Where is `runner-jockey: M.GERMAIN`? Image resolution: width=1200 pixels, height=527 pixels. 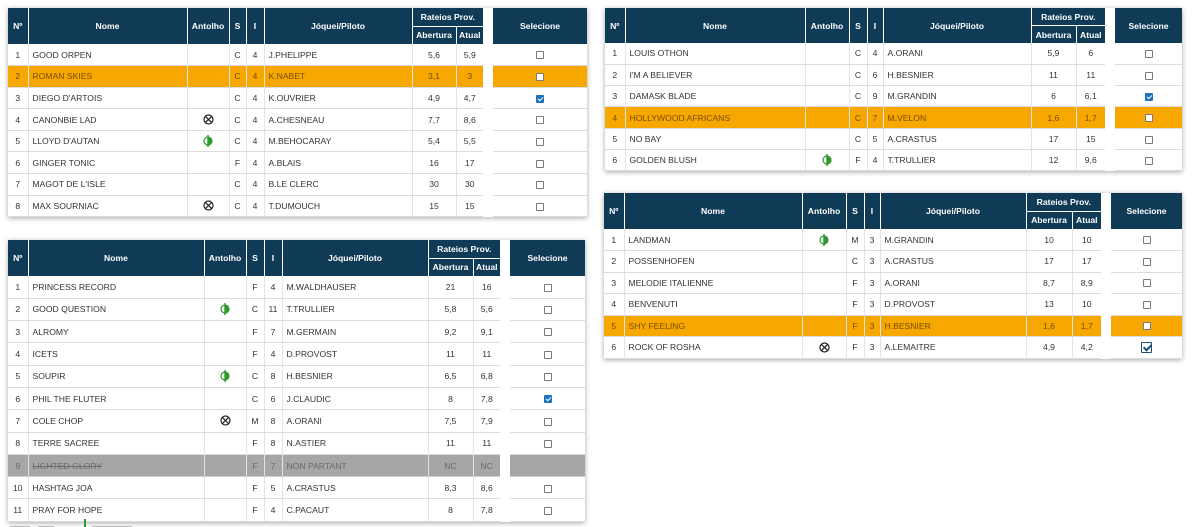
runner-jockey: M.GERMAIN is located at coordinates (355, 332).